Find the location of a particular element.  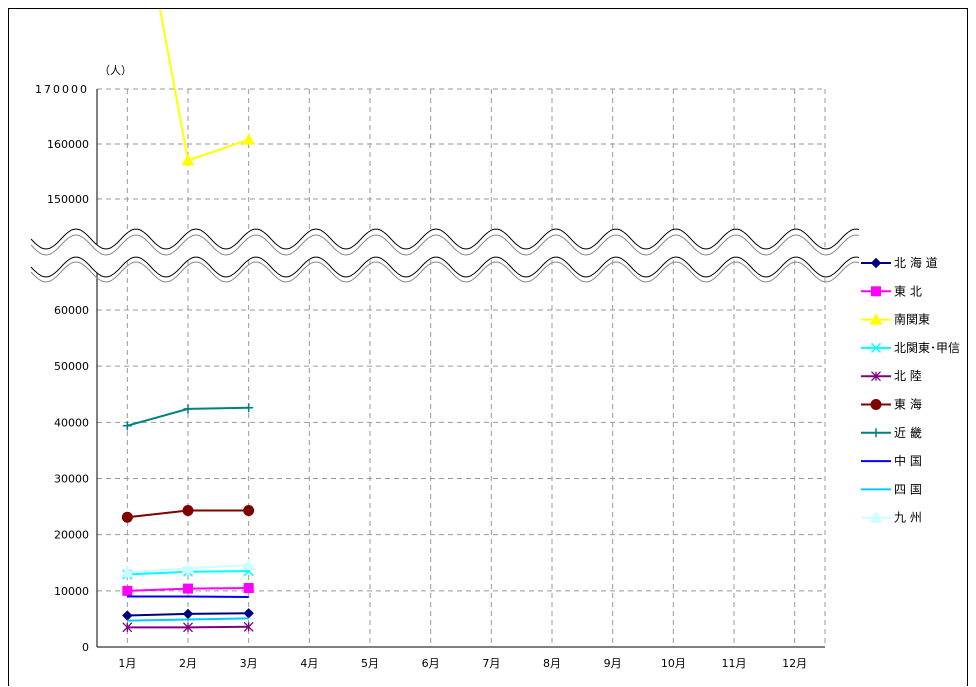

axis-break-line-top is located at coordinates (445, 239).